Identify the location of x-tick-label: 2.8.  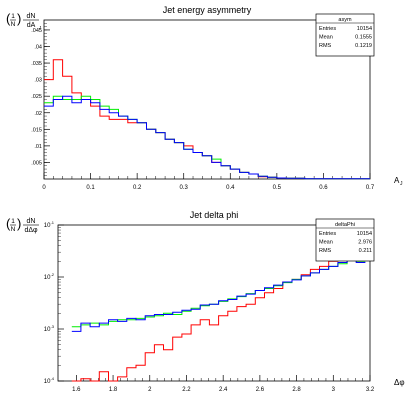
(296, 390).